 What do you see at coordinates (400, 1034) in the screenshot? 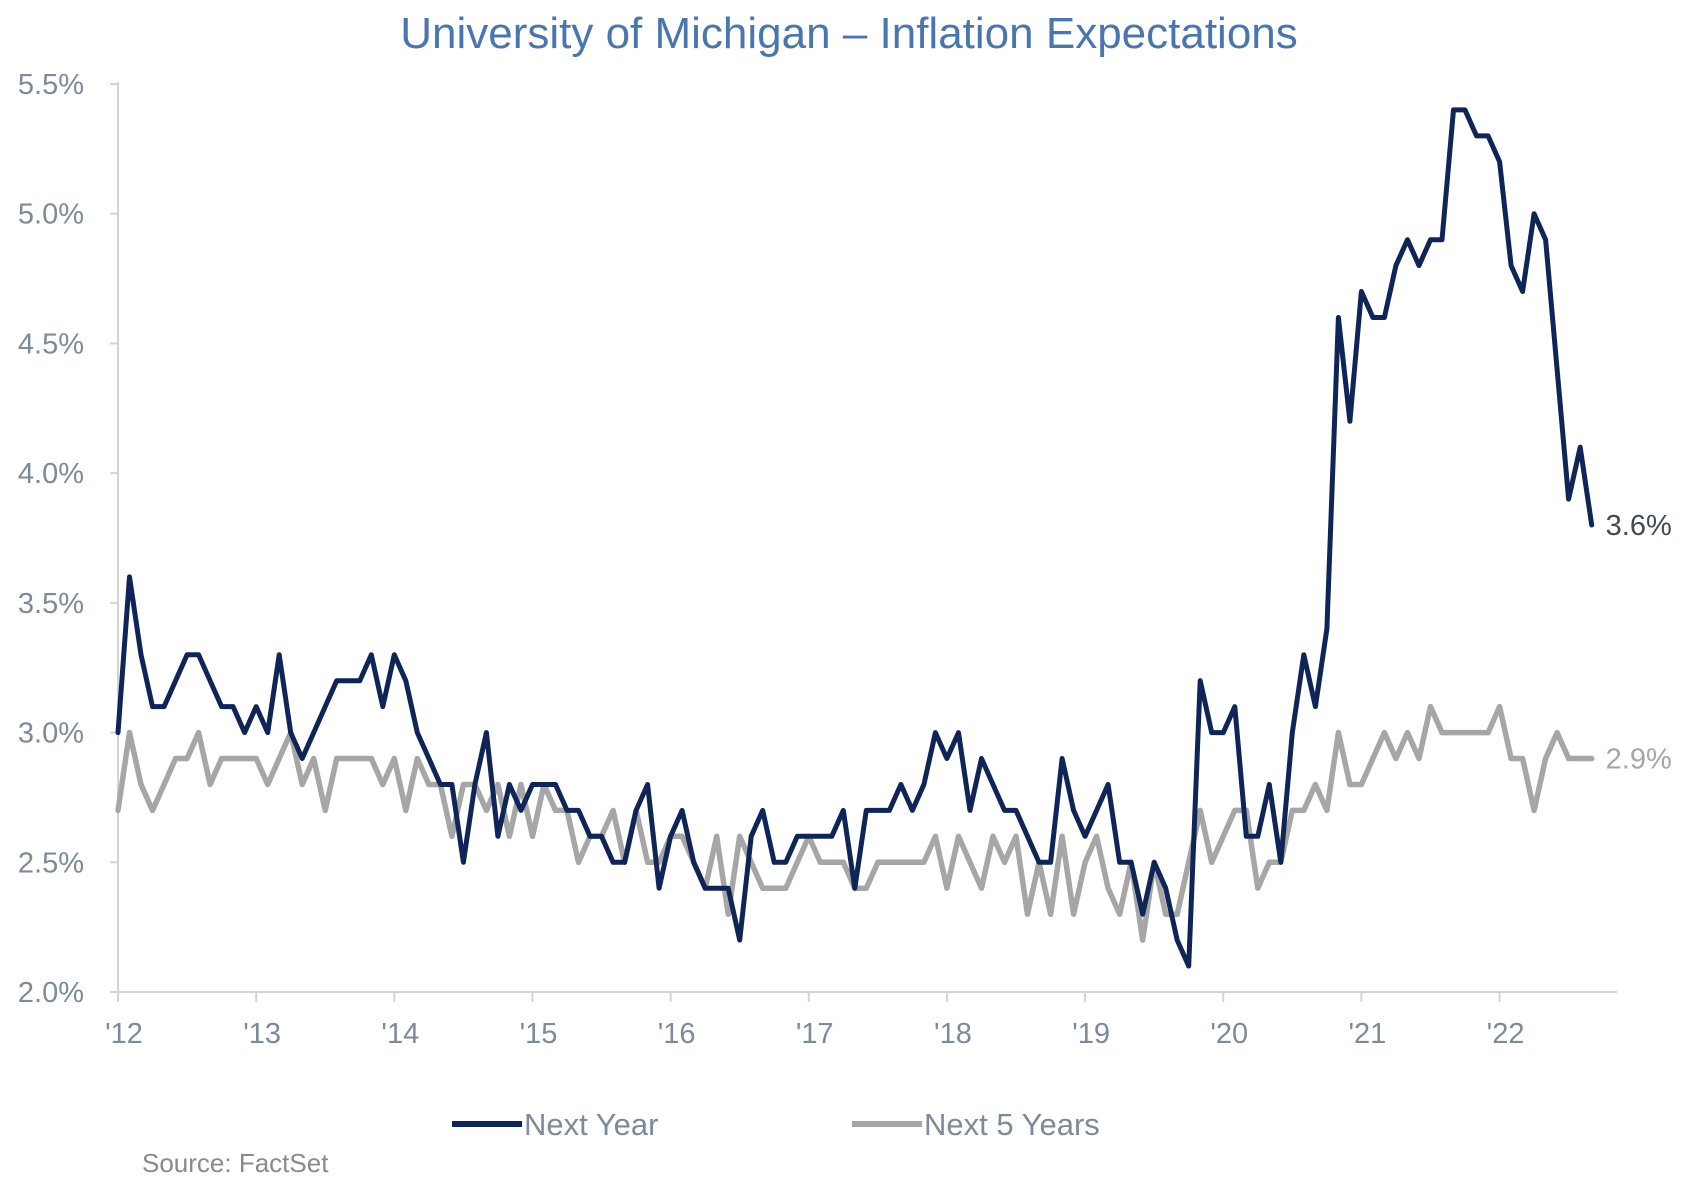
I see `x-tick-label: '14` at bounding box center [400, 1034].